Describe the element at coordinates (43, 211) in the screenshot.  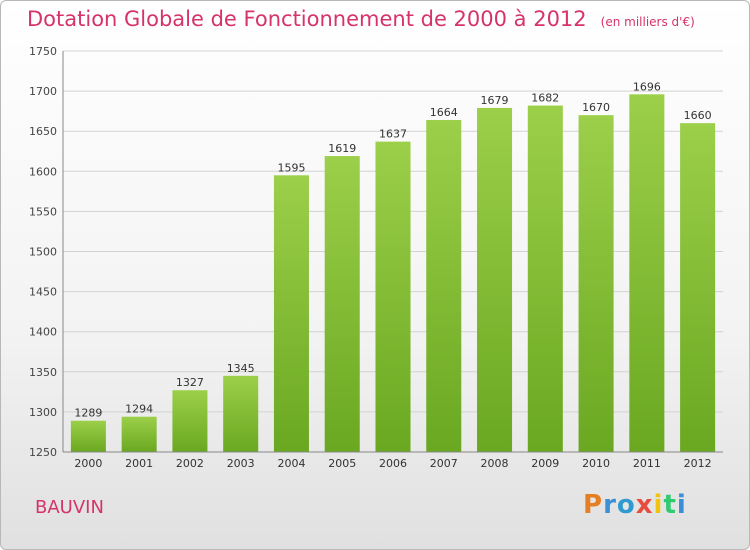
I see `y-tick-label: 1550` at that location.